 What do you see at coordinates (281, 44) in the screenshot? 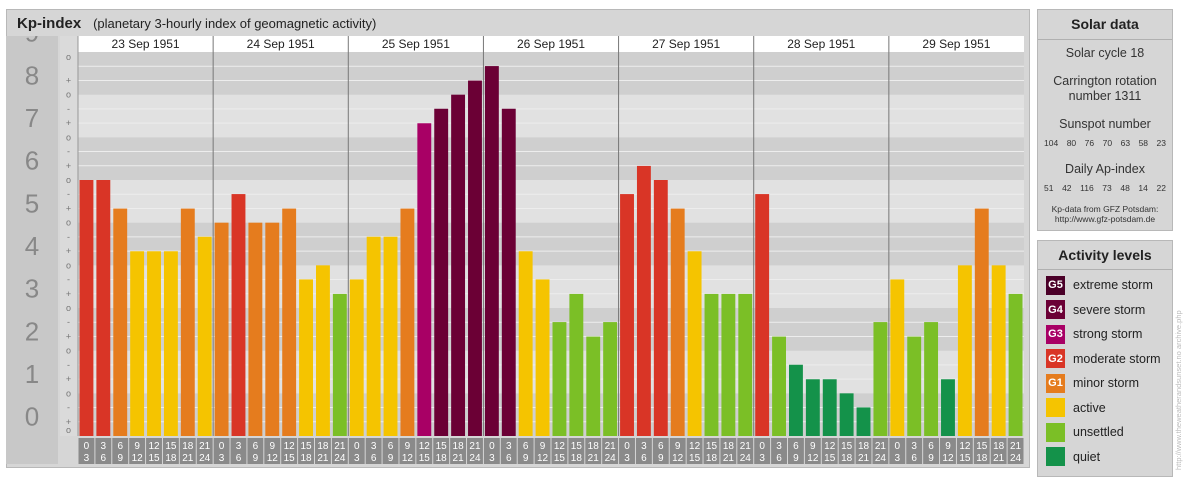
I see `day-label: 24 Sep 1951` at bounding box center [281, 44].